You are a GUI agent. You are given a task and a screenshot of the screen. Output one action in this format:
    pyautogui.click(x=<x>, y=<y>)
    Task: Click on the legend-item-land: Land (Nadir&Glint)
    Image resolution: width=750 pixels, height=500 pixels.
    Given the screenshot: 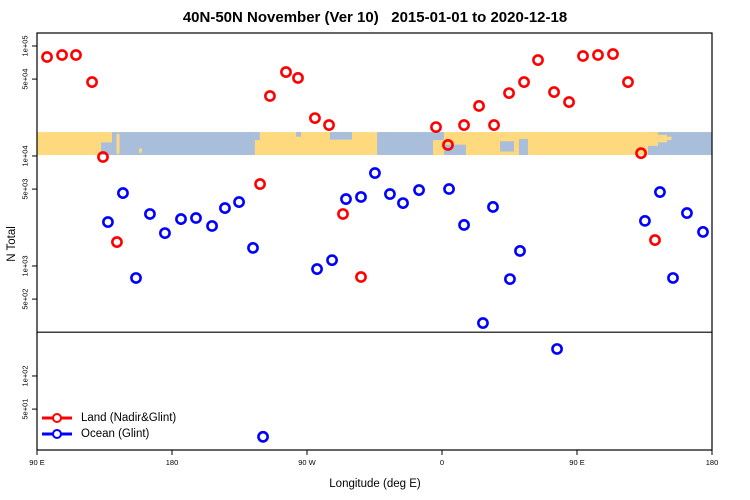 What is the action you would take?
    pyautogui.click(x=109, y=418)
    